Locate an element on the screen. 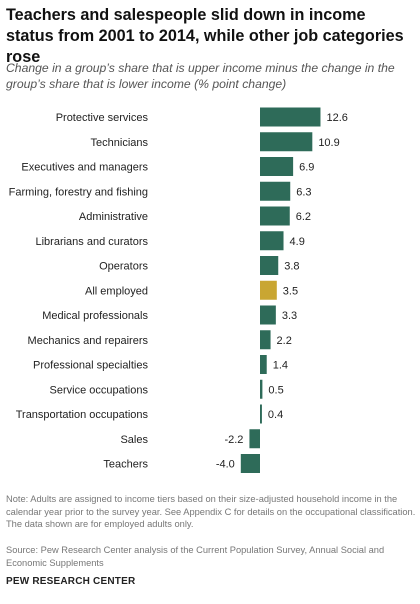  value-label: 6.9 is located at coordinates (306, 168).